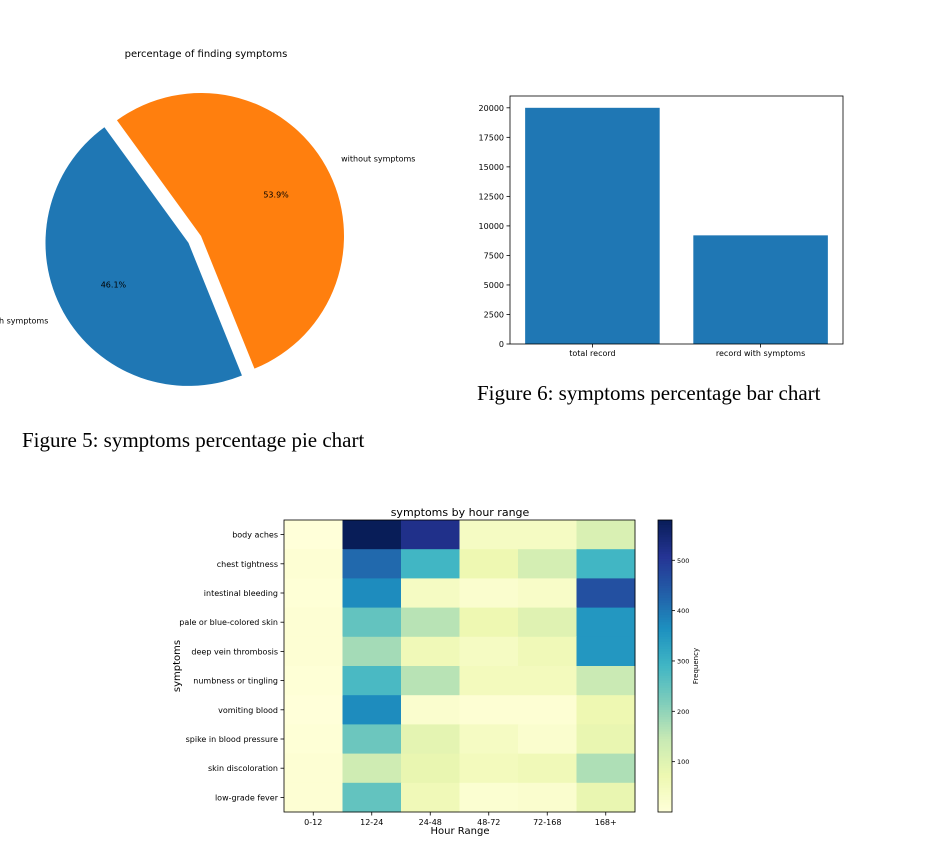  I want to click on bar-plot-frame, so click(676, 220).